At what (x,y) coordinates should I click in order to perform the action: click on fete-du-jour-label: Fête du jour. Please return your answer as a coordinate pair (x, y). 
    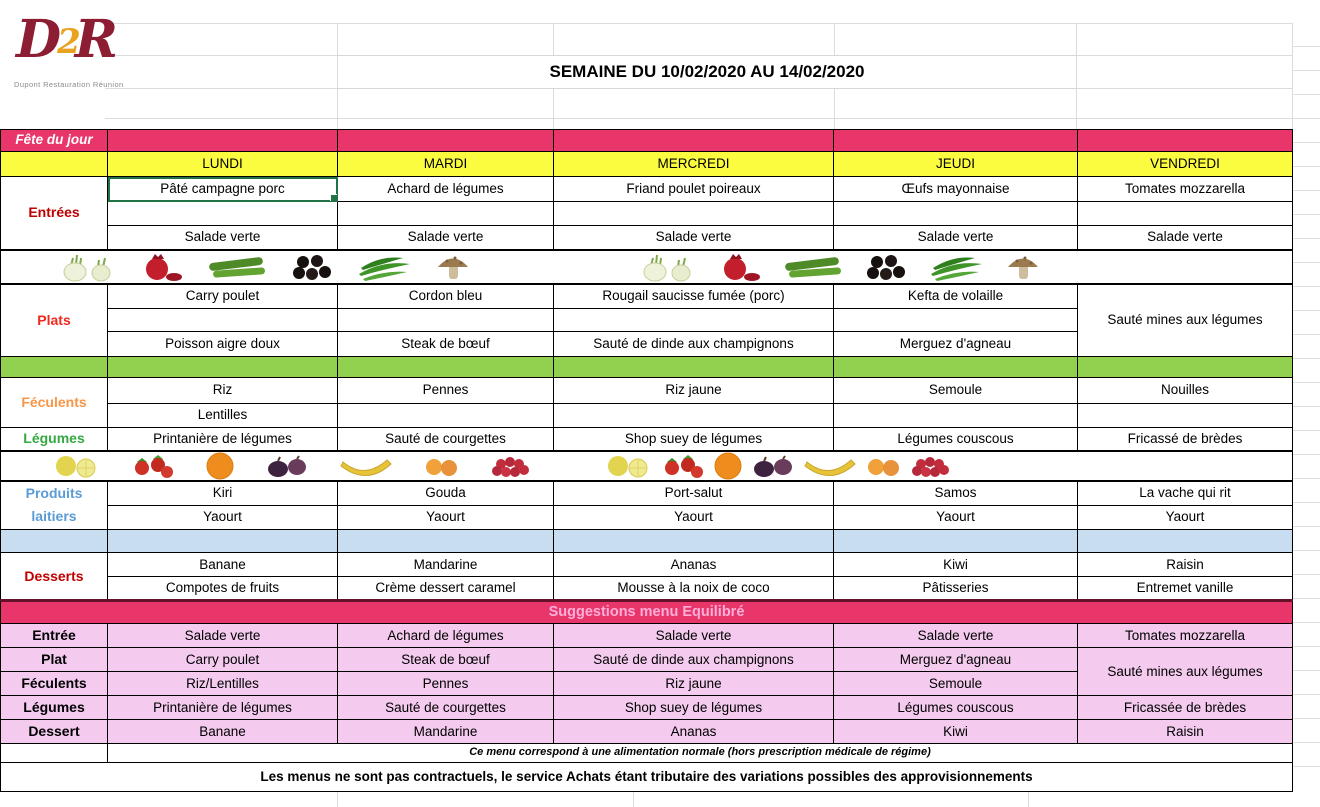
    Looking at the image, I should click on (54, 140).